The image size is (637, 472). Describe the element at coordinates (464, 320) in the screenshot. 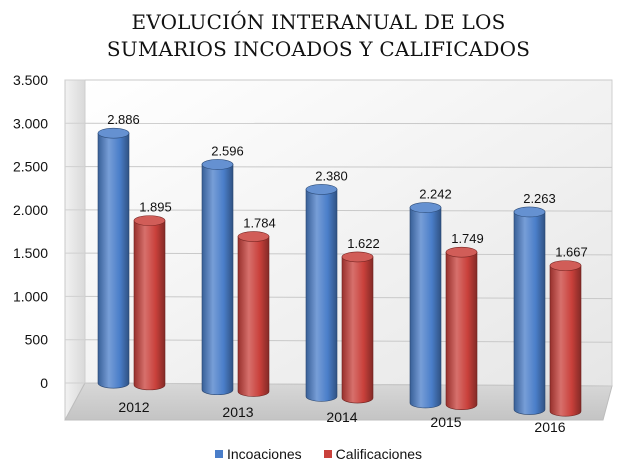

I see `bar-calificaciones-2015: 1.749` at that location.